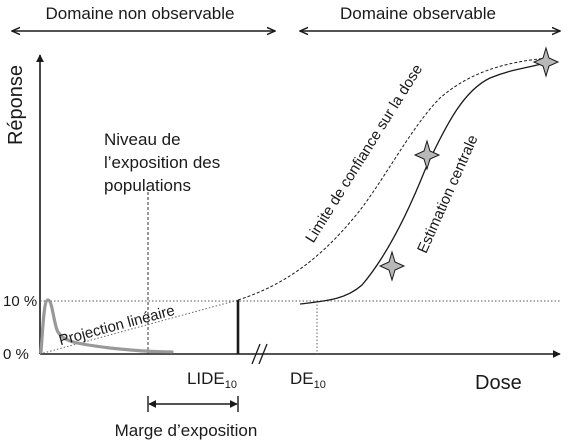 This screenshot has height=444, width=567. What do you see at coordinates (302, 378) in the screenshot?
I see `de10-label-main: DE` at bounding box center [302, 378].